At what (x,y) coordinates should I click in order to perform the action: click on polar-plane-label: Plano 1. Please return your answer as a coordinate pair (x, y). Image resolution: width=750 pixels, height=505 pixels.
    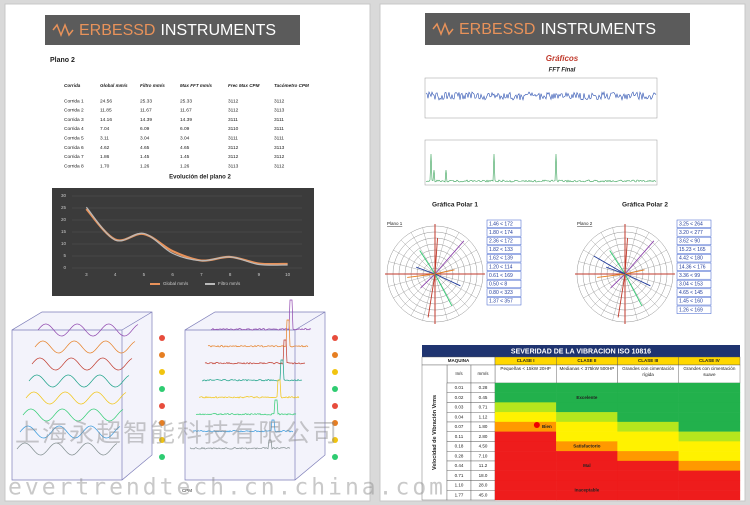
    Looking at the image, I should click on (395, 223).